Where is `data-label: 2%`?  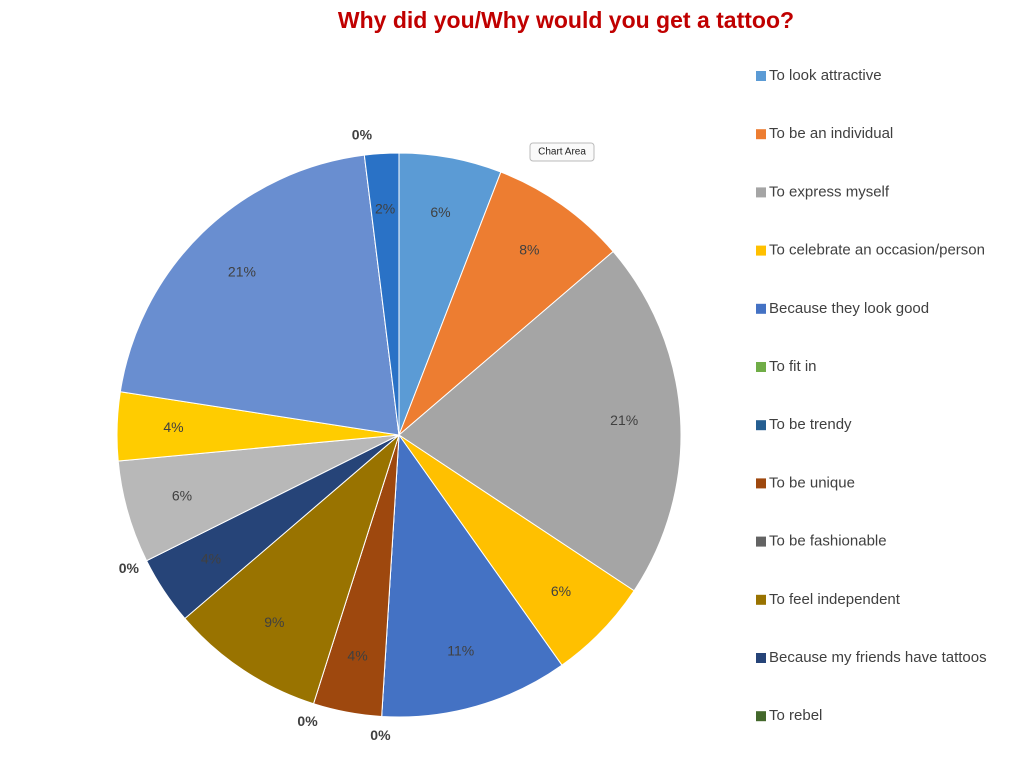
data-label: 2% is located at coordinates (385, 209).